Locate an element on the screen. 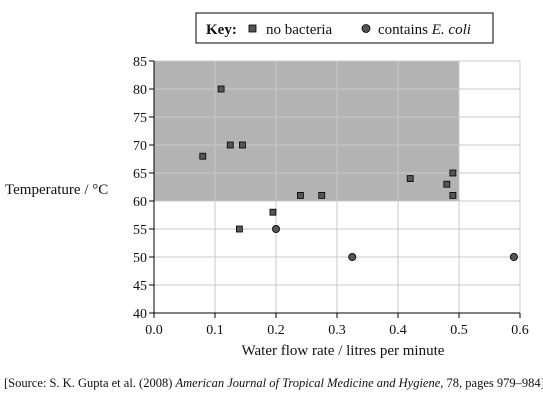 This screenshot has width=543, height=400. x-tick-label: 0.3 is located at coordinates (337, 330).